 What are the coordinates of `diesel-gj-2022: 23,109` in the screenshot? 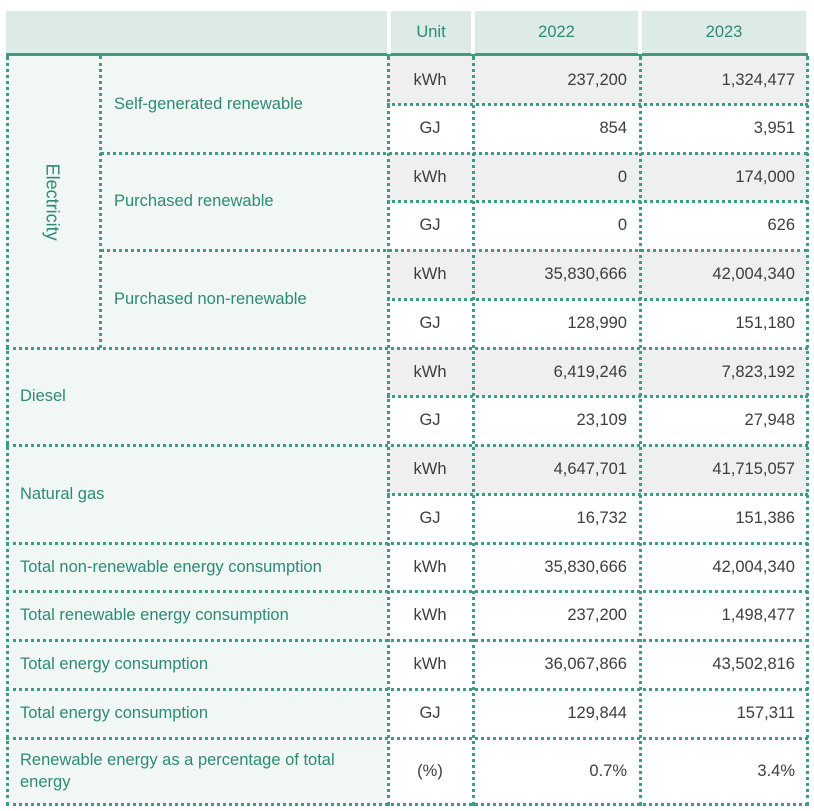 It's located at (556, 420).